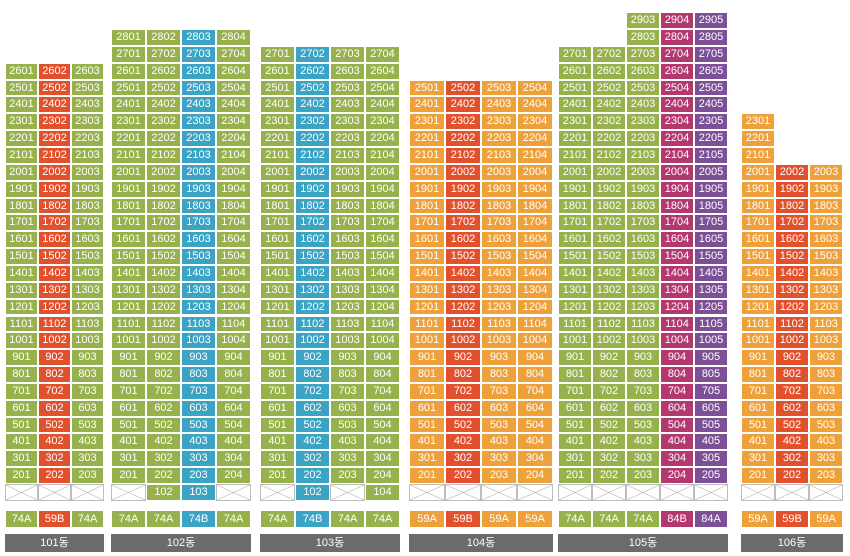 This screenshot has width=850, height=556. Describe the element at coordinates (677, 71) in the screenshot. I see `unit-cell: 2604` at that location.